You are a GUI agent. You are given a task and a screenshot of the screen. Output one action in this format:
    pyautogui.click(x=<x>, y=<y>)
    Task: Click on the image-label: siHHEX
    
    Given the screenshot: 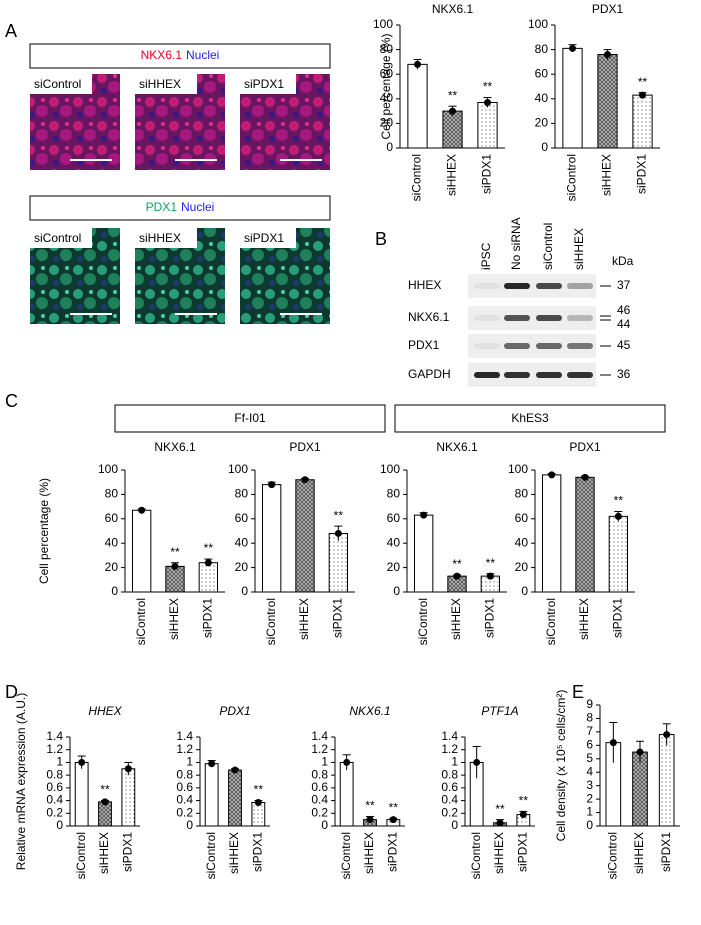 What is the action you would take?
    pyautogui.click(x=160, y=238)
    